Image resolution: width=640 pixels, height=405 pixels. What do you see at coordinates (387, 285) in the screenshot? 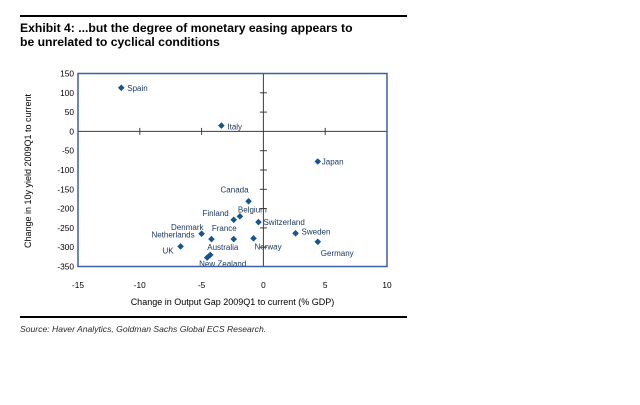
I see `x-tick-label-10: 10` at bounding box center [387, 285].